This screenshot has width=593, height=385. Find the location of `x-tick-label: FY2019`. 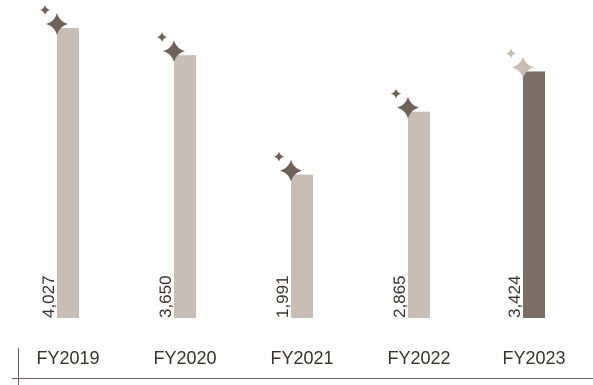

x-tick-label: FY2019 is located at coordinates (67, 358).